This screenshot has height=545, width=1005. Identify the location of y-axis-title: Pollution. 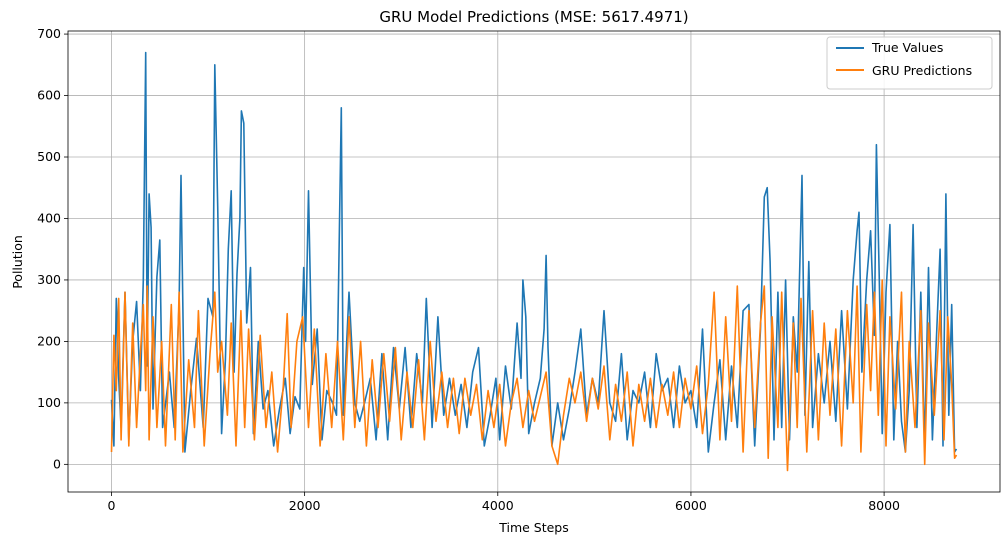
(17, 262).